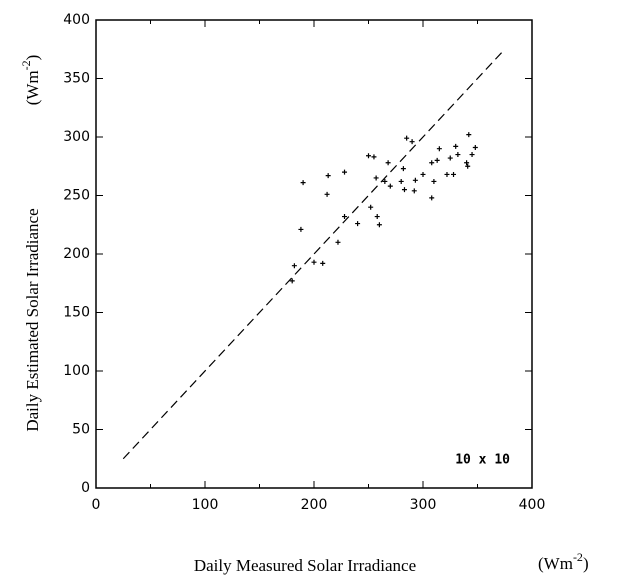  What do you see at coordinates (76, 20) in the screenshot?
I see `y-tick-label: 400` at bounding box center [76, 20].